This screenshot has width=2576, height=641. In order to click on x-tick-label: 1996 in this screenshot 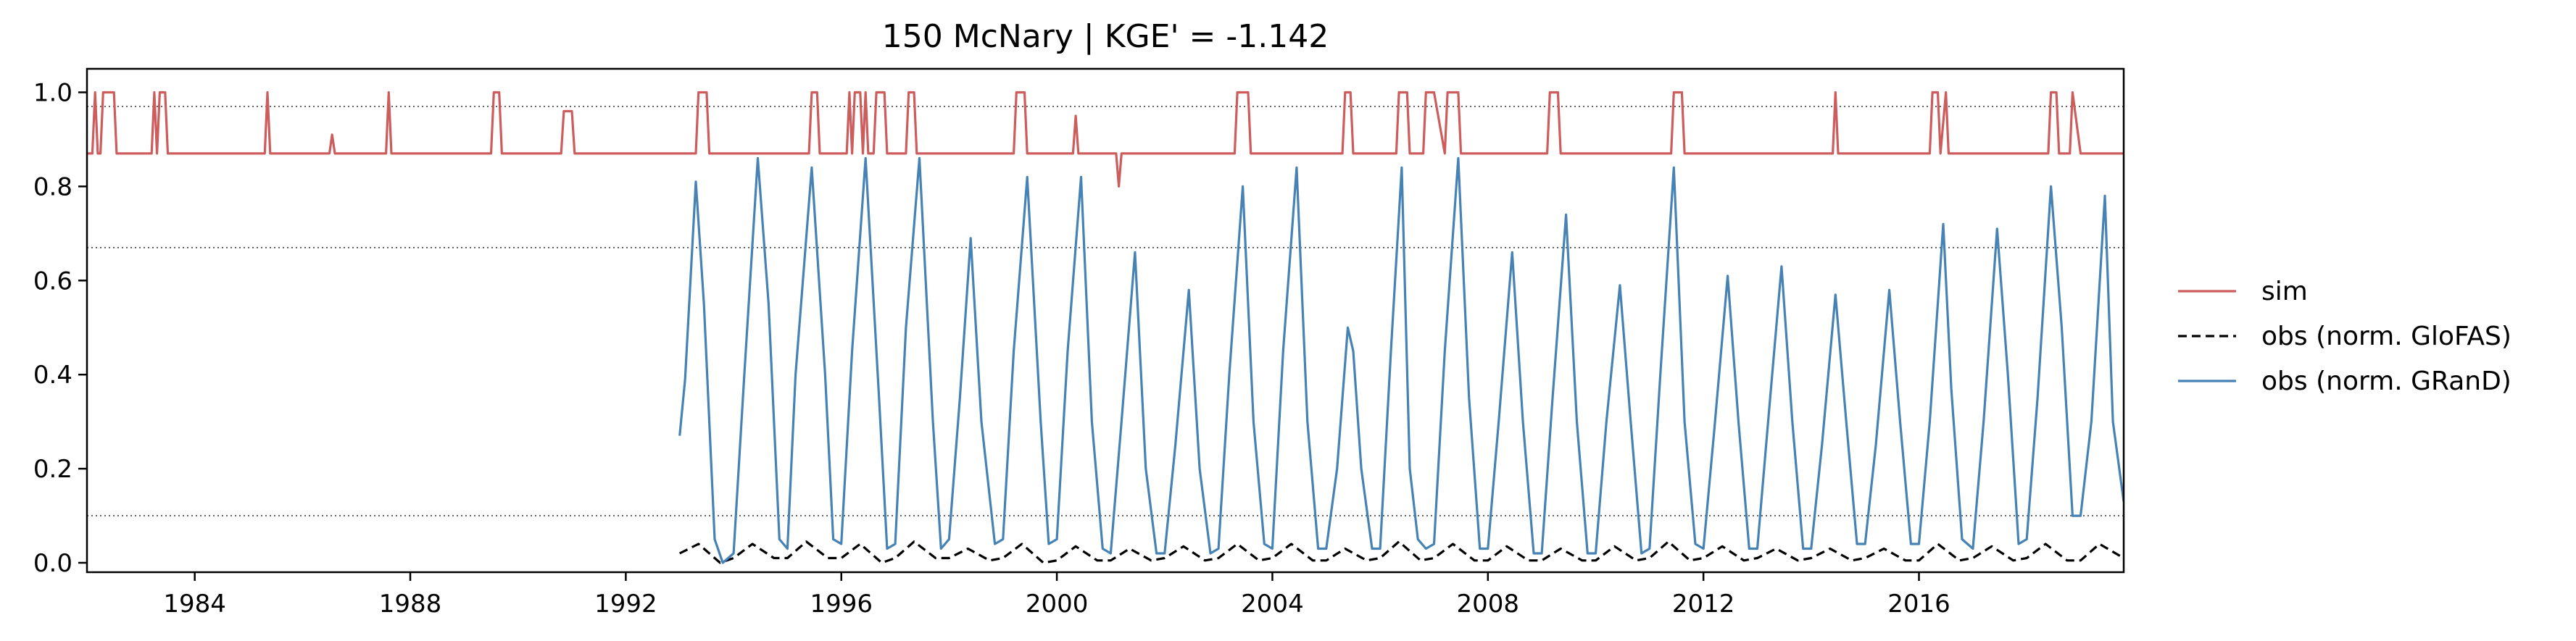, I will do `click(841, 605)`.